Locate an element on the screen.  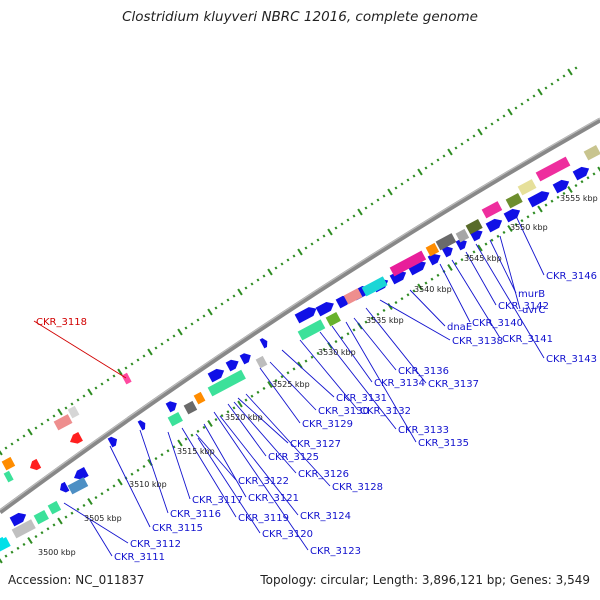
gene-label: CKR_3111 is located at coordinates (139, 557).